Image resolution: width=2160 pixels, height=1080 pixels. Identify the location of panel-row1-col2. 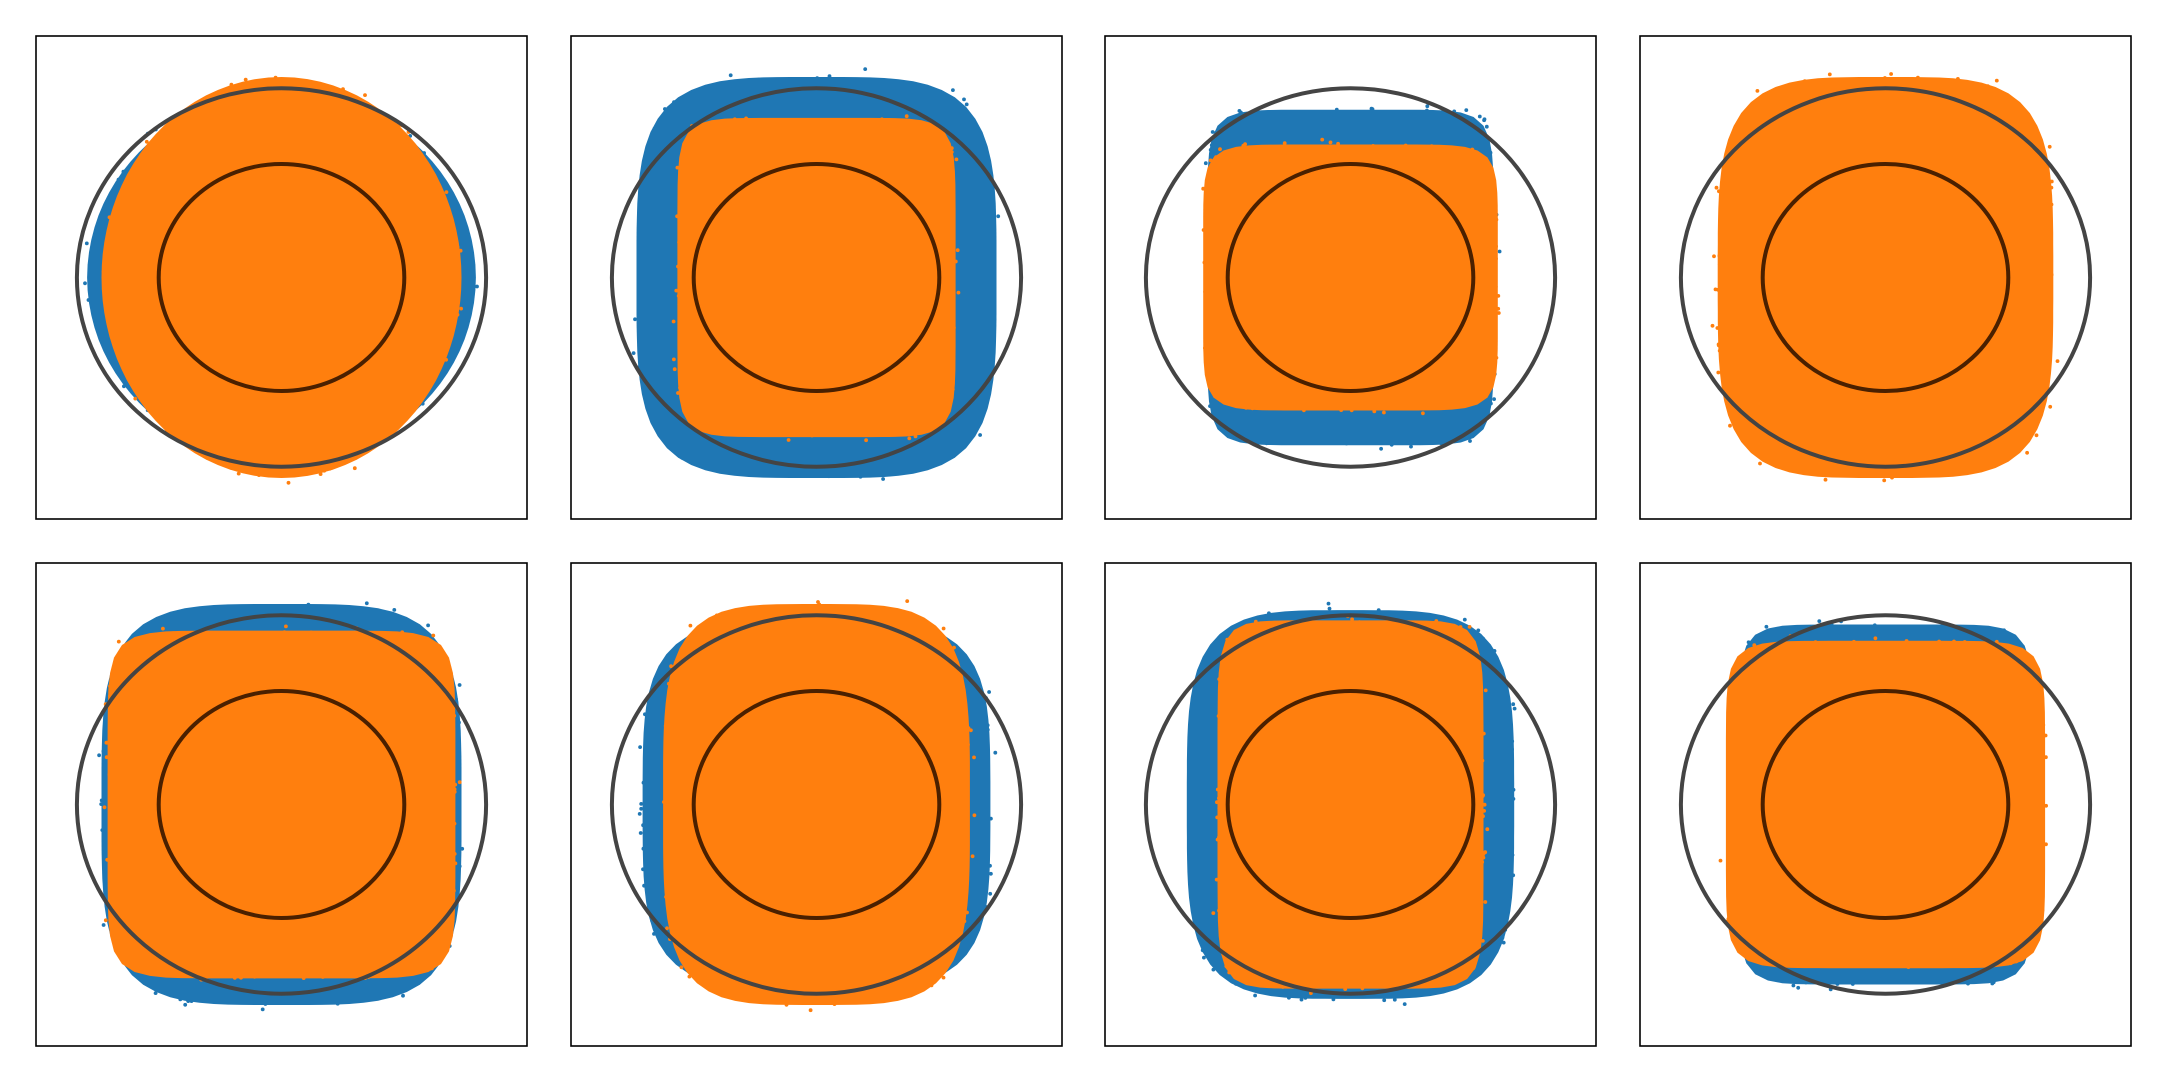
(816, 277).